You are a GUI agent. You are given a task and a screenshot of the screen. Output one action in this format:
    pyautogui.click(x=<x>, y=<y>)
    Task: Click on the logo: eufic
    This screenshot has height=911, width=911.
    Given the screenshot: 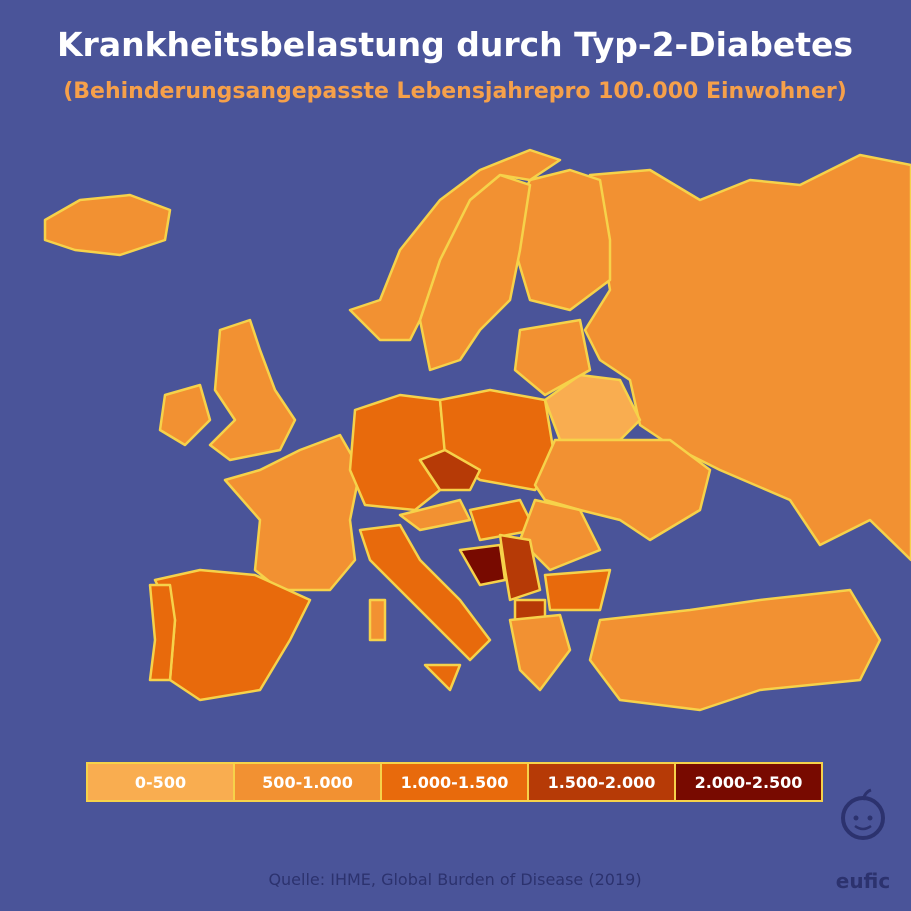 What is the action you would take?
    pyautogui.click(x=863, y=840)
    